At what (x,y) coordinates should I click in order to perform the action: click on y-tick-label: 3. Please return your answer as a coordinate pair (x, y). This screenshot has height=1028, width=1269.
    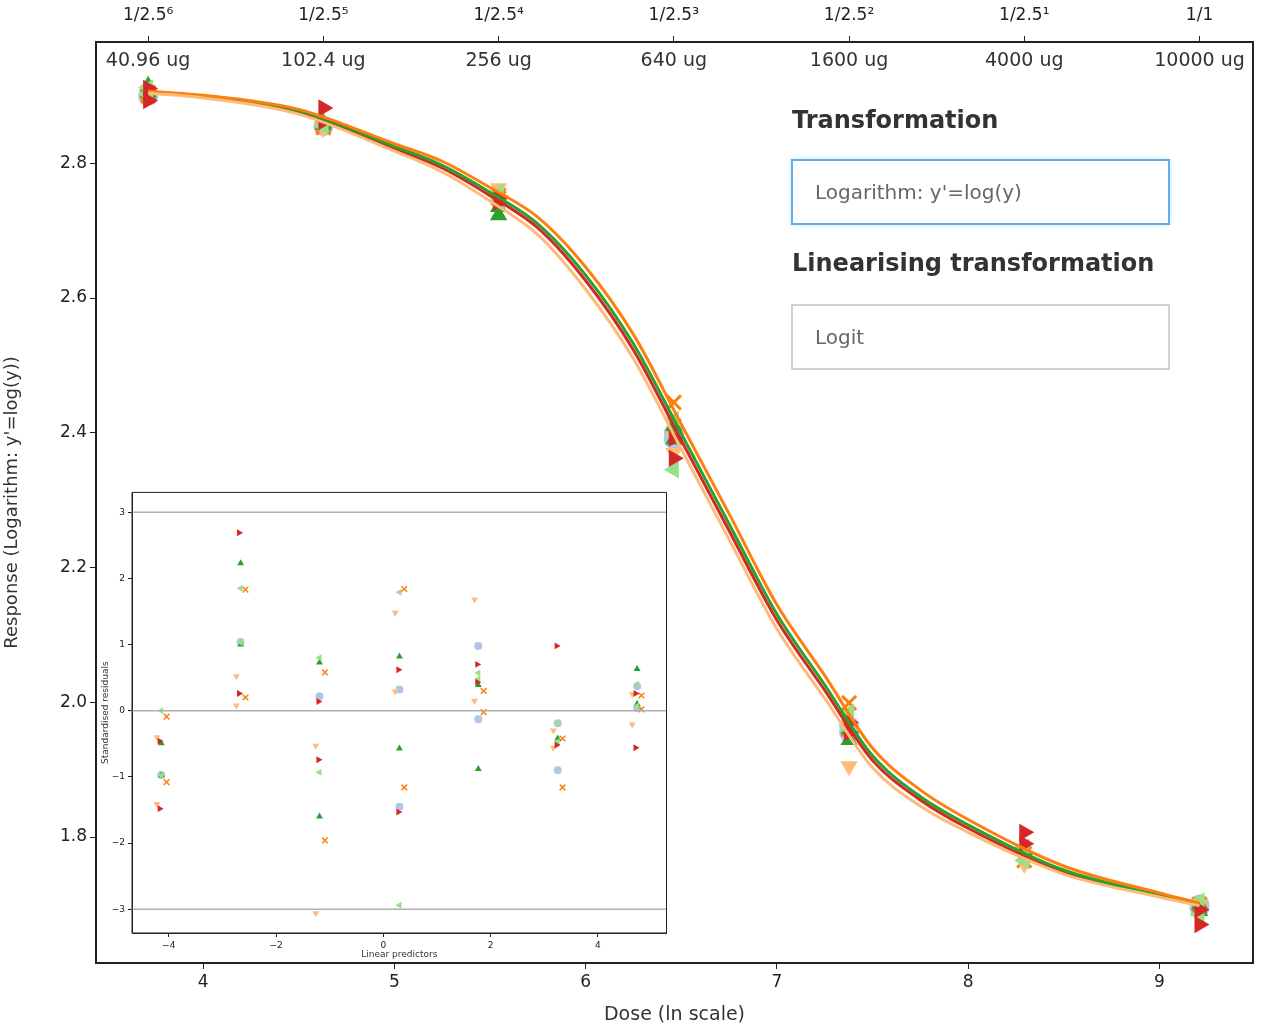
    Looking at the image, I should click on (122, 511).